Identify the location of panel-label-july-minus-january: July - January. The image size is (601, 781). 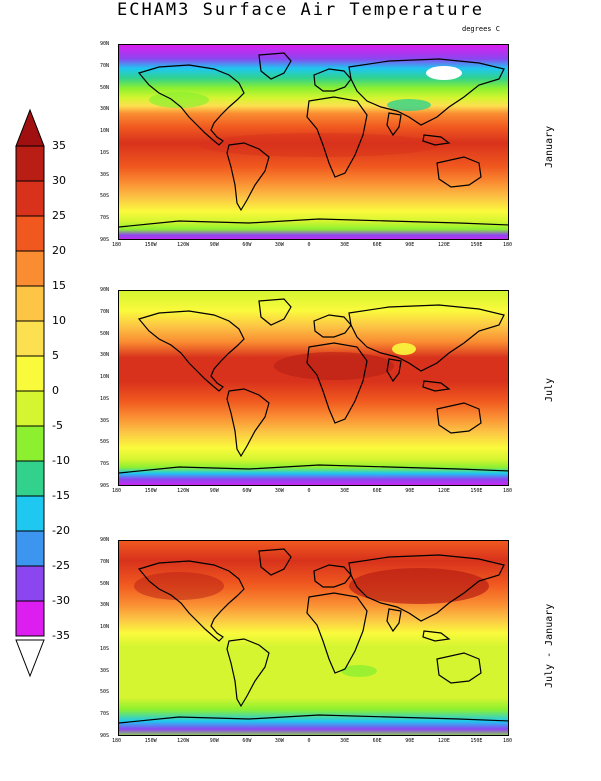
(549, 645).